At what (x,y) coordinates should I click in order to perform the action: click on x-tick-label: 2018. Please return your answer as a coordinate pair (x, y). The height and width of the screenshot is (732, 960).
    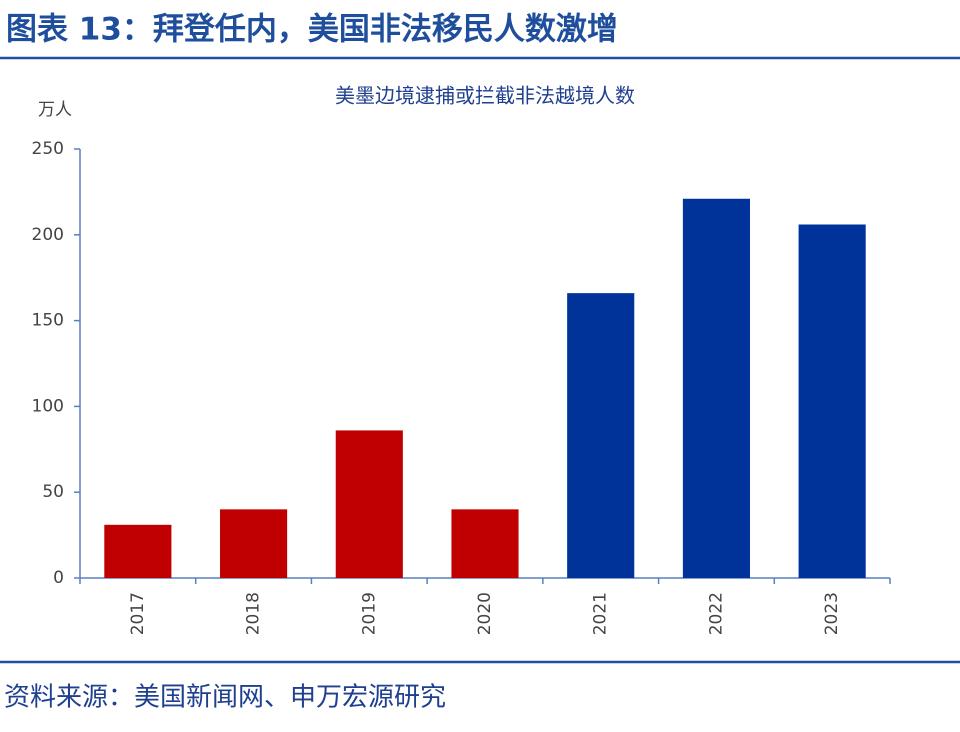
    Looking at the image, I should click on (254, 613).